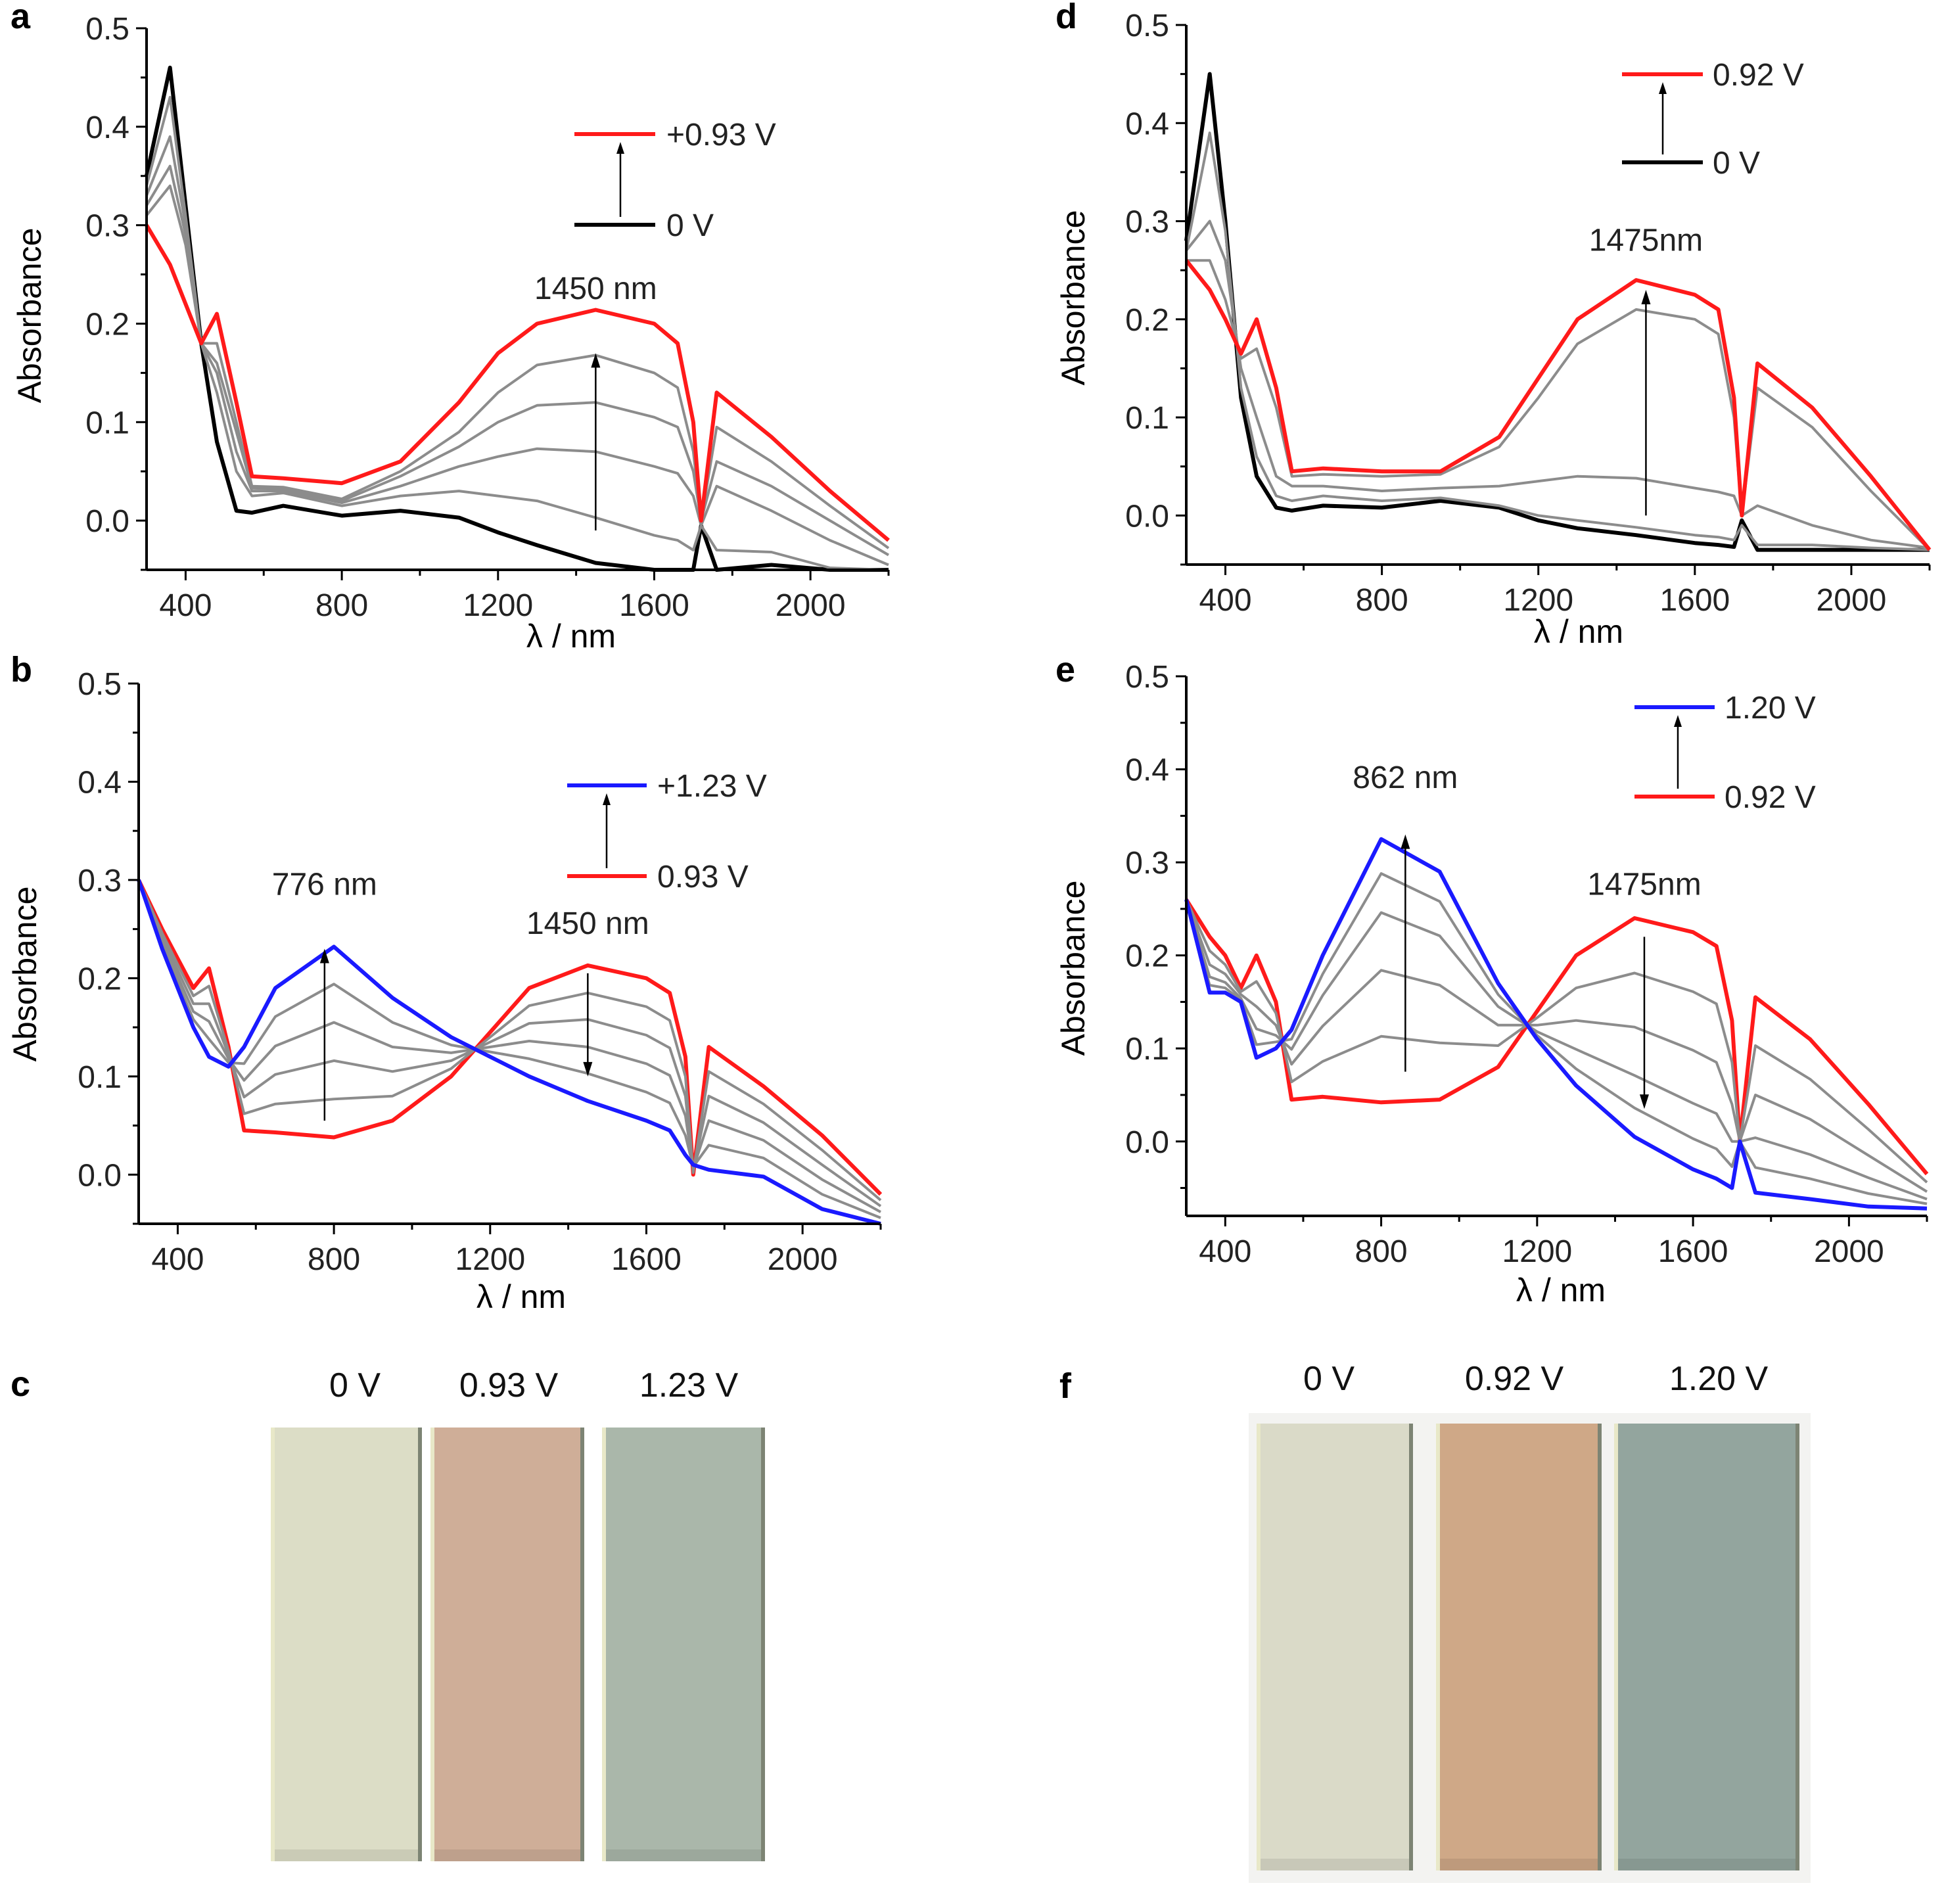  What do you see at coordinates (1770, 708) in the screenshot?
I see `legend-label: 1.20 V` at bounding box center [1770, 708].